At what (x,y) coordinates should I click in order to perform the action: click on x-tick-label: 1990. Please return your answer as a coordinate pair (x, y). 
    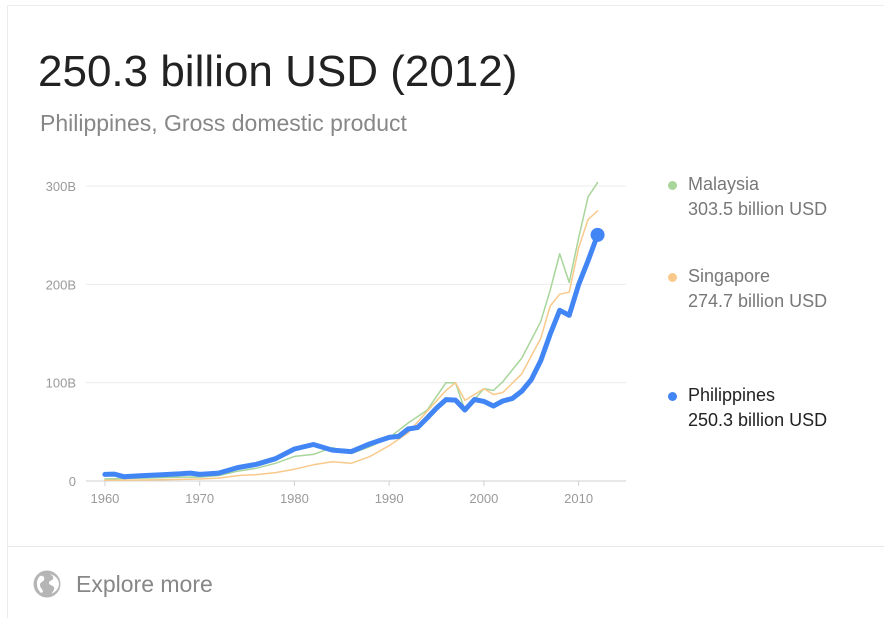
    Looking at the image, I should click on (389, 498).